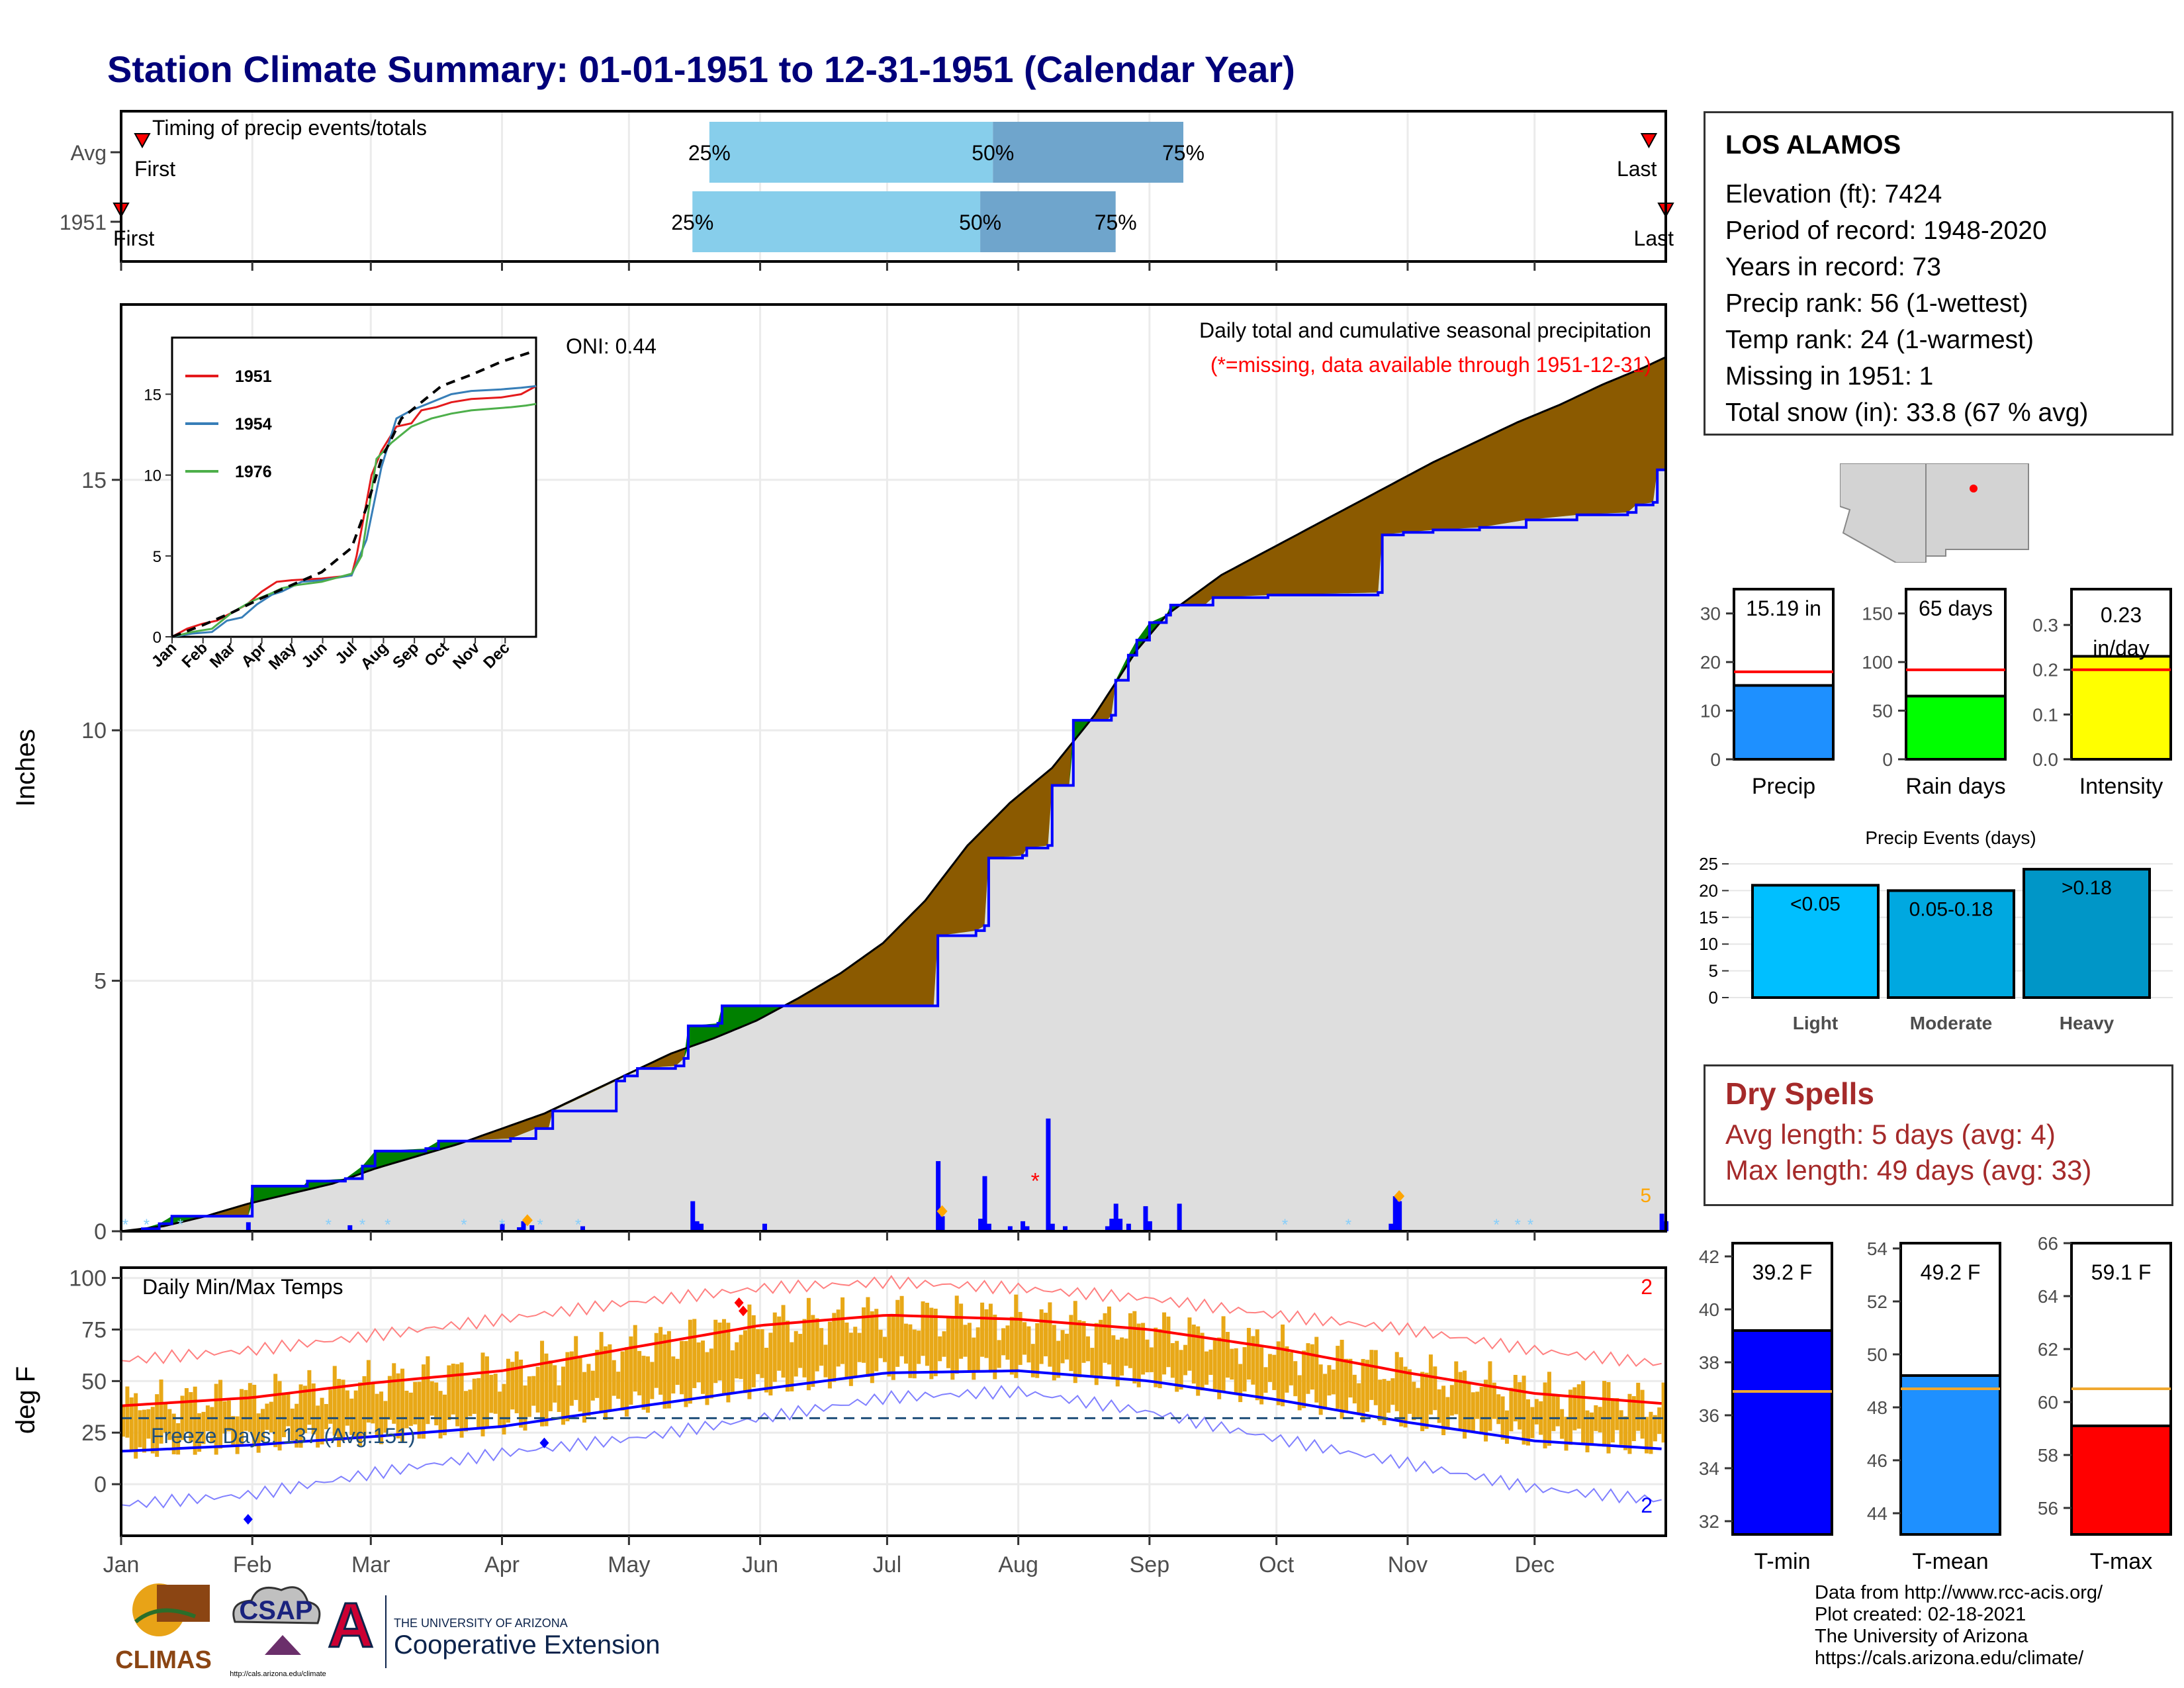 This screenshot has height=1688, width=2184. What do you see at coordinates (1833, 267) in the screenshot?
I see `station-years: Years in record: 73` at bounding box center [1833, 267].